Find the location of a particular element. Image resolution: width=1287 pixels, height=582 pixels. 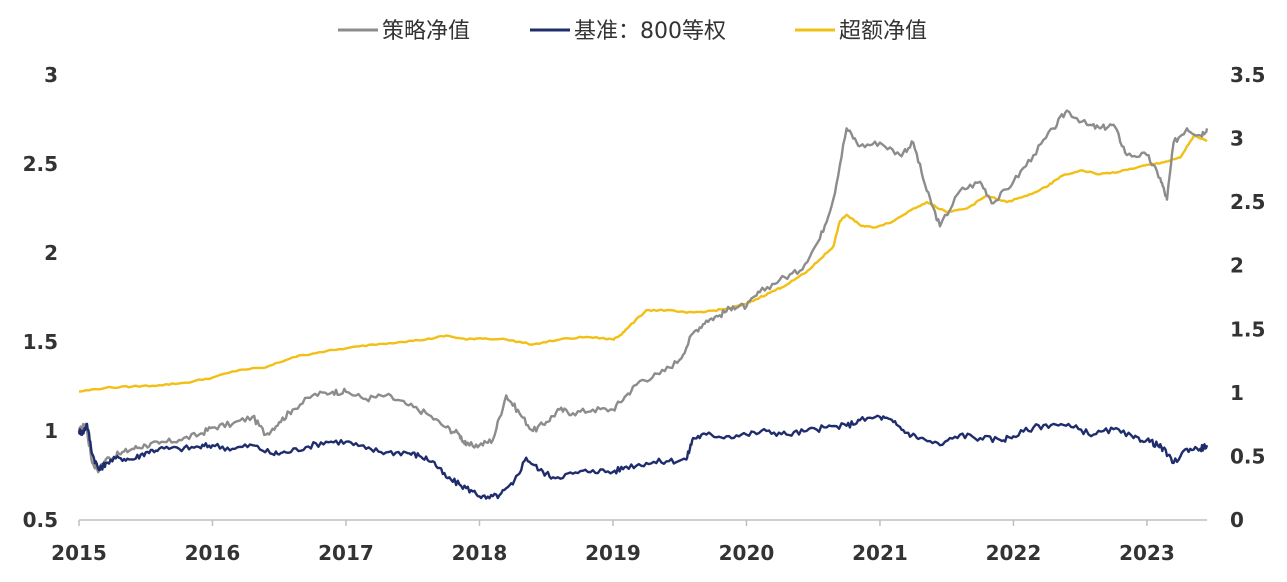

y-right-tick-label: 2.5 is located at coordinates (1247, 202).